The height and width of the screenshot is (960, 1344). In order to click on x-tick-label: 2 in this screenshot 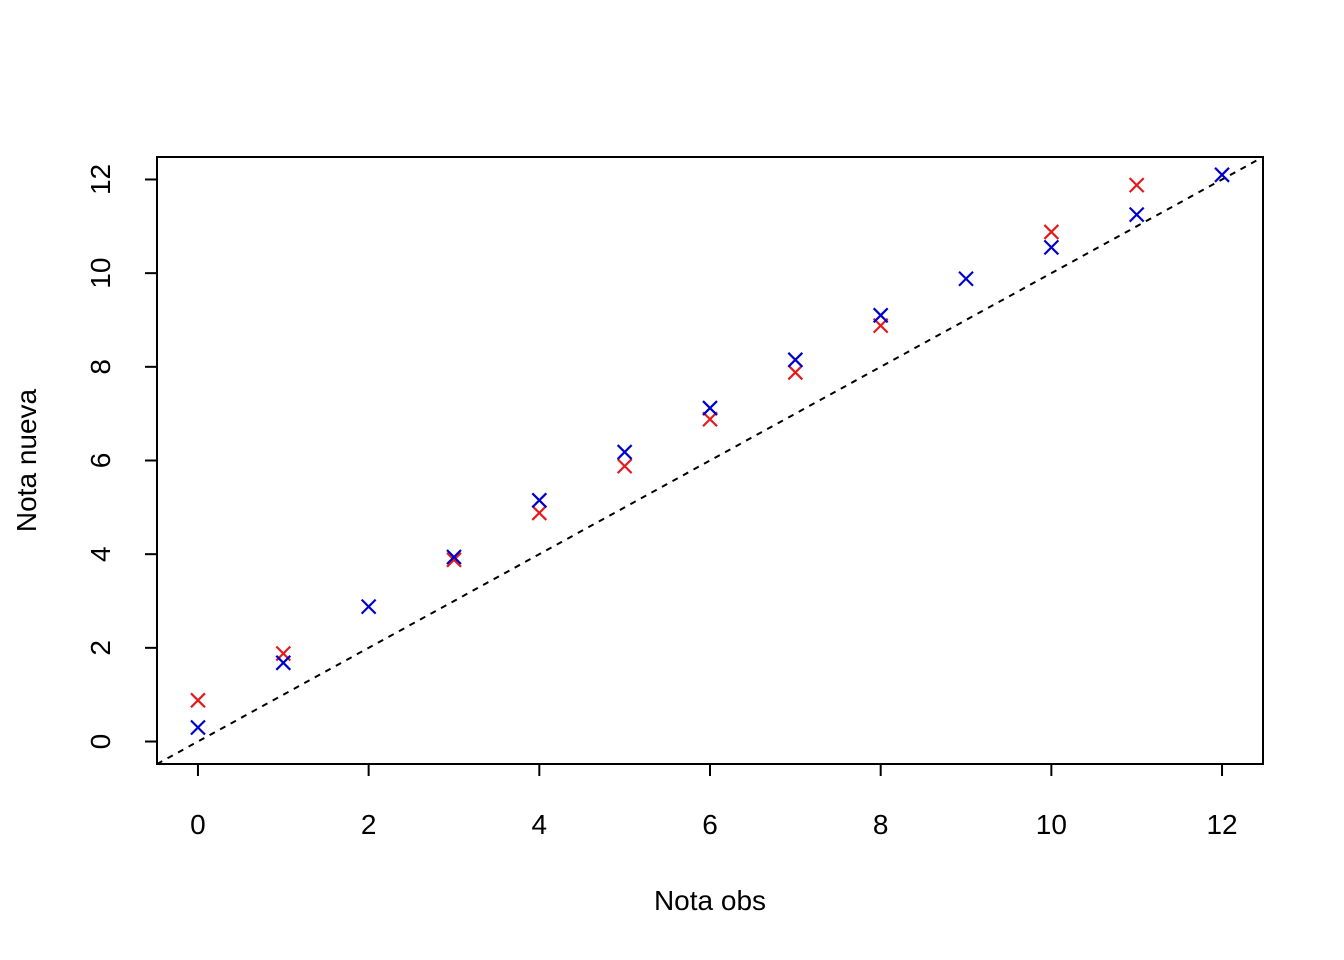, I will do `click(369, 824)`.